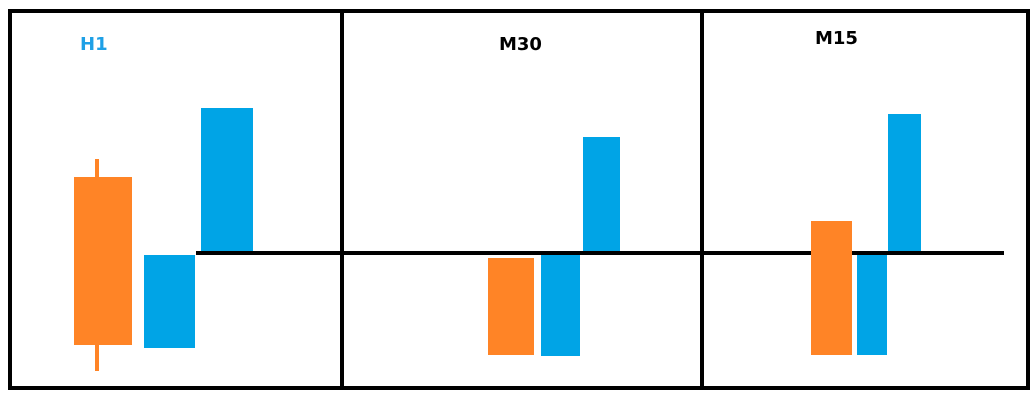 The image size is (1032, 395). What do you see at coordinates (94, 44) in the screenshot?
I see `panel-label-h1: H1` at bounding box center [94, 44].